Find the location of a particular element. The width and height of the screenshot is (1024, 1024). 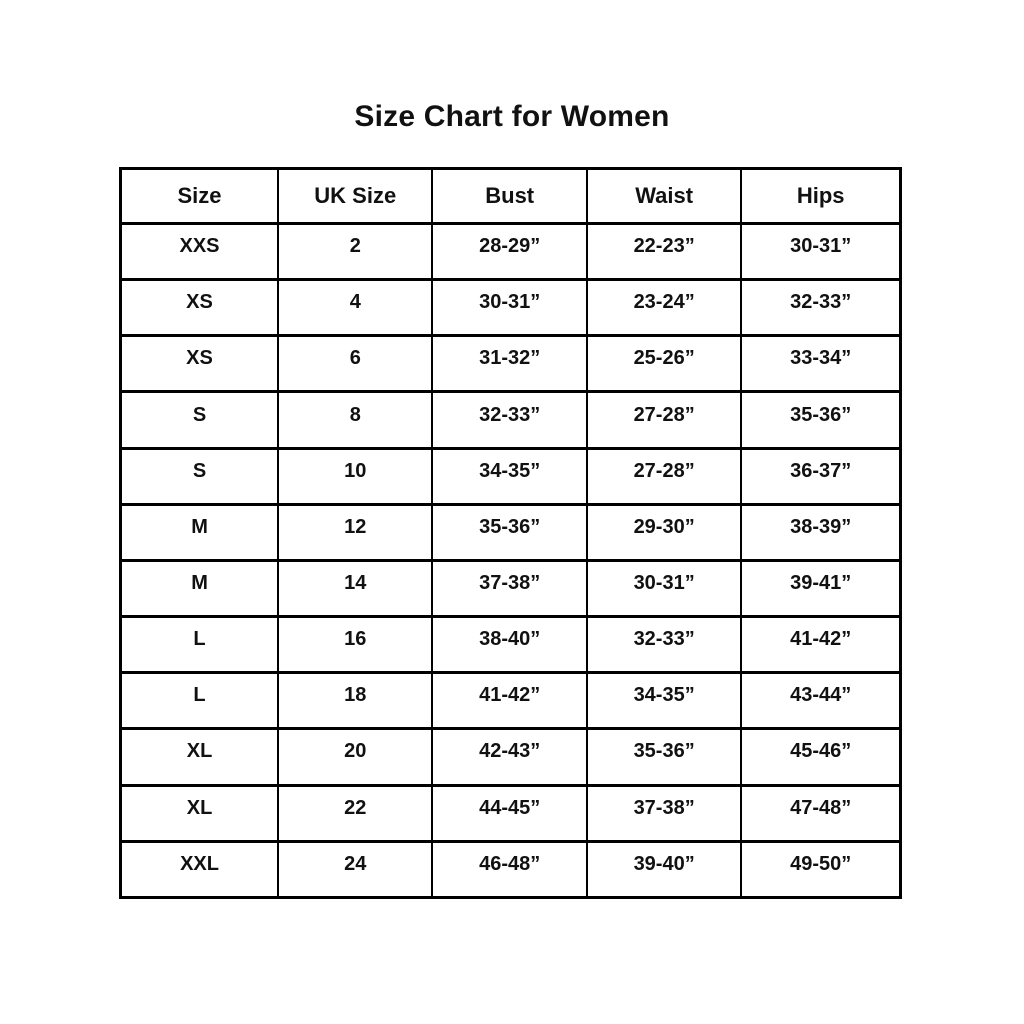

table-header-row: Size UK Size Bust Waist Hips is located at coordinates (510, 196).